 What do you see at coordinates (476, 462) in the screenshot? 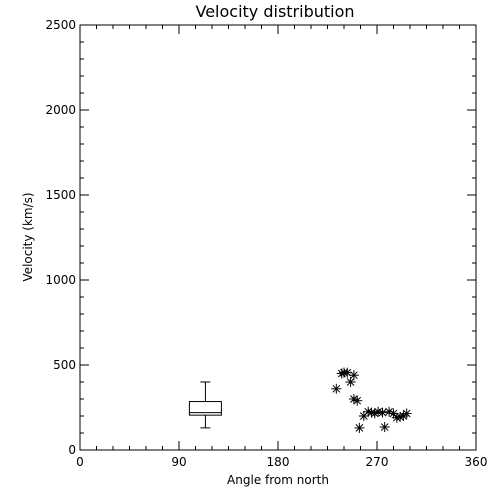
I see `x-tick-label: 360` at bounding box center [476, 462].